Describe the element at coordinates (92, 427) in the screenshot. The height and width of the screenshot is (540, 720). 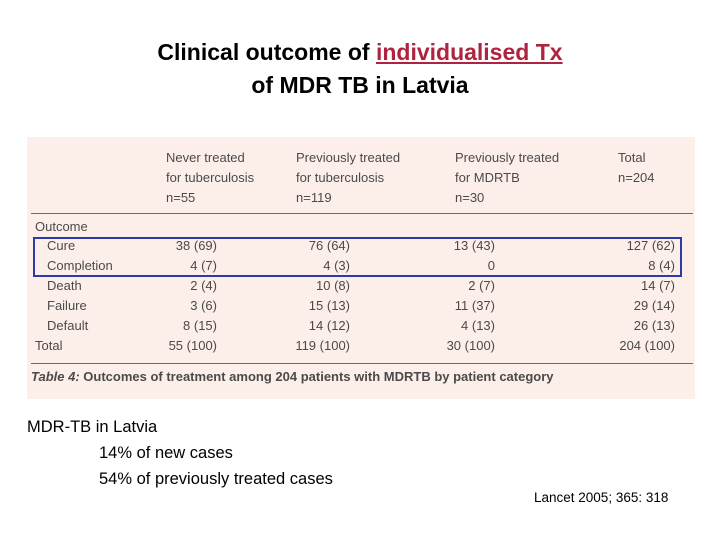
I see `notes-heading: MDR-TB in Latvia` at that location.